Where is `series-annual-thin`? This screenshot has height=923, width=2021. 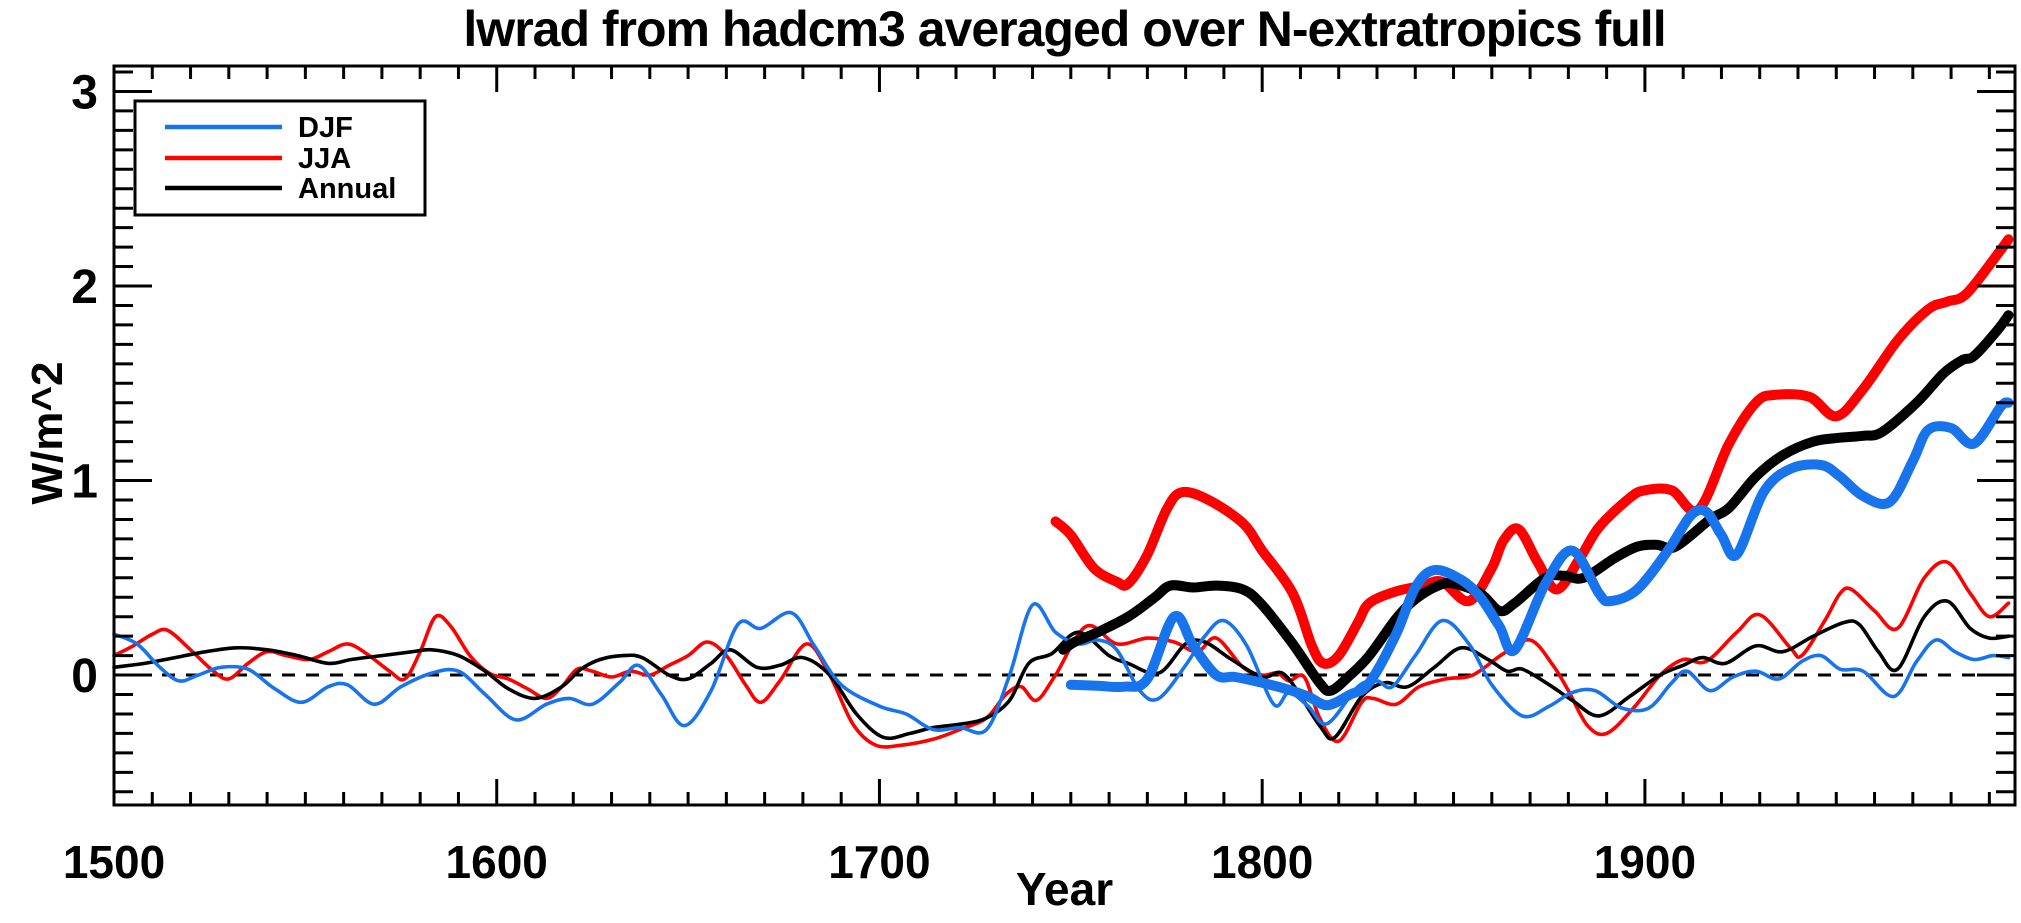 series-annual-thin is located at coordinates (1061, 669).